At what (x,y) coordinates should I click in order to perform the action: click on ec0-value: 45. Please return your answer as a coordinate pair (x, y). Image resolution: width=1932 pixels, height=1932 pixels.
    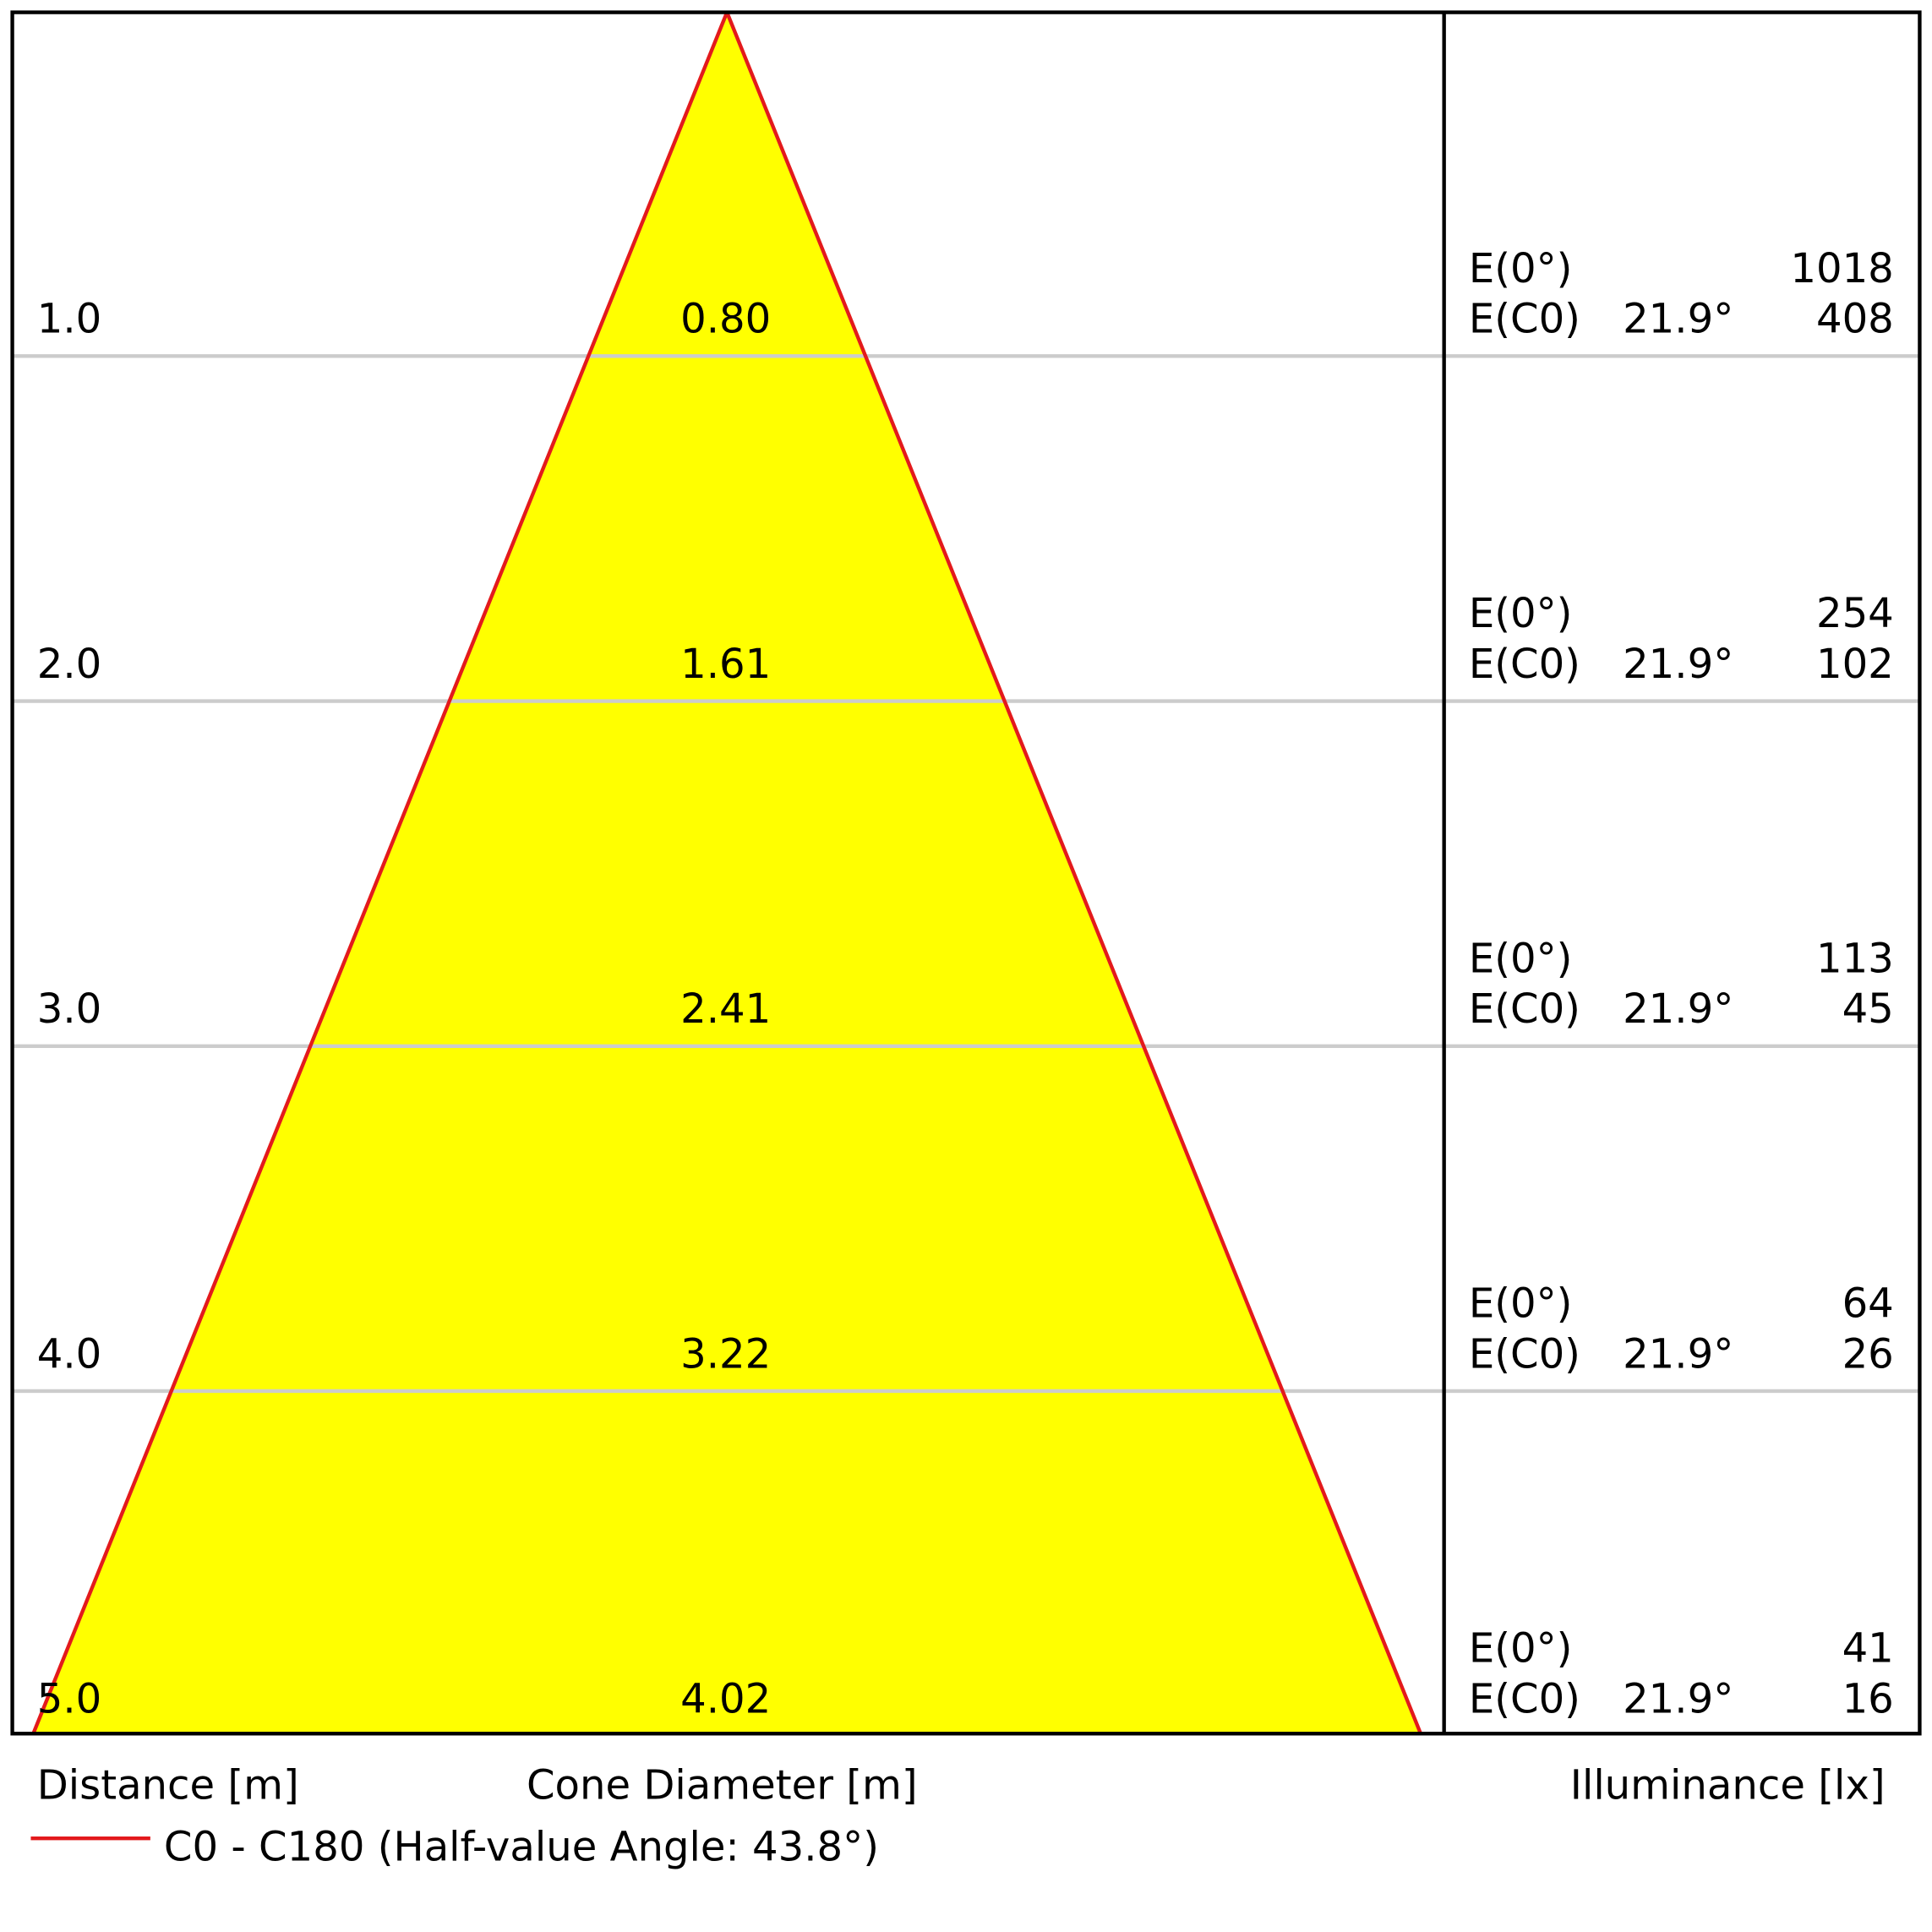
    Looking at the image, I should click on (1868, 1009).